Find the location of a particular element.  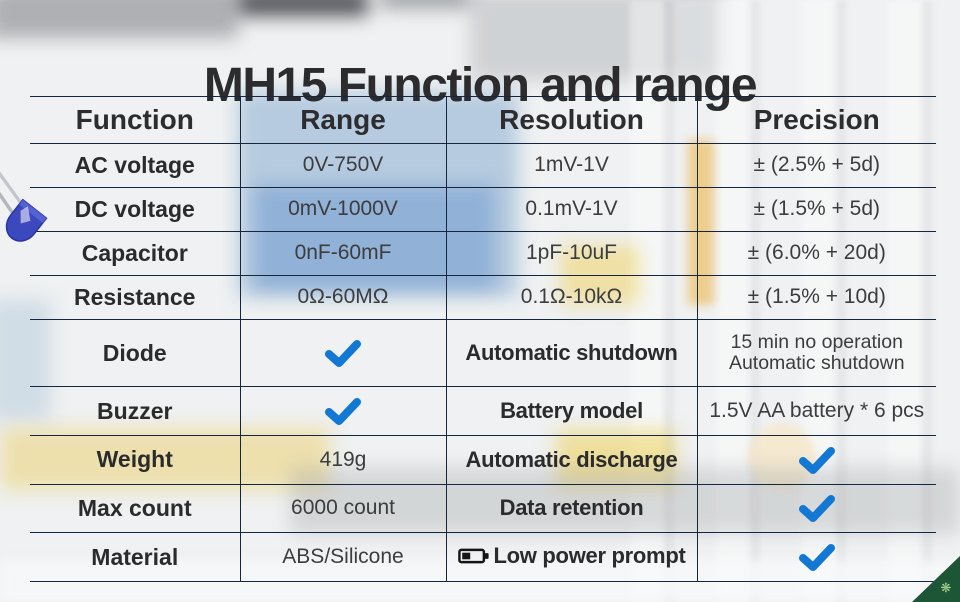

range-cell: 6000 count is located at coordinates (343, 508).